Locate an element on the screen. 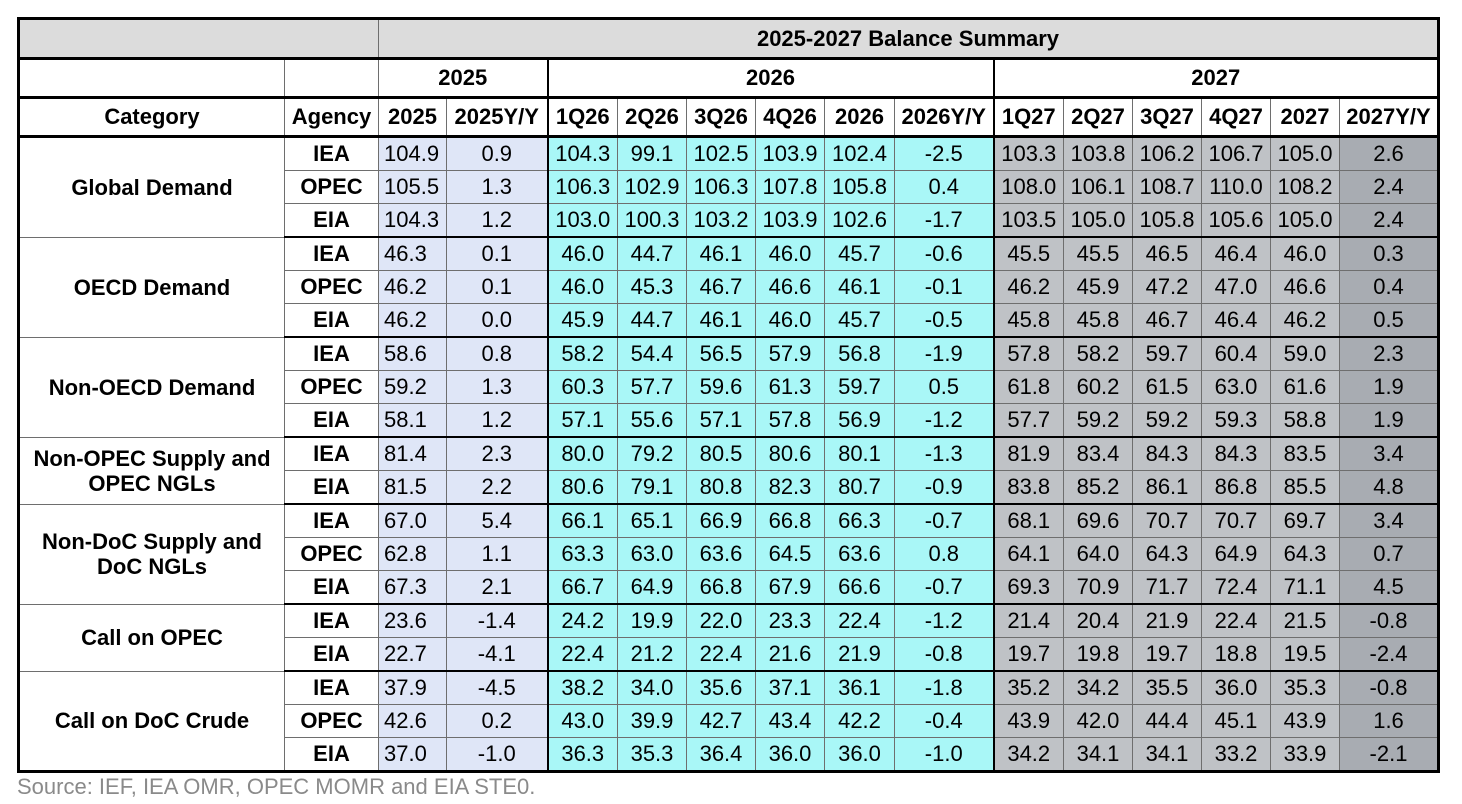 Image resolution: width=1462 pixels, height=804 pixels. value-cell: 64.5 is located at coordinates (790, 554).